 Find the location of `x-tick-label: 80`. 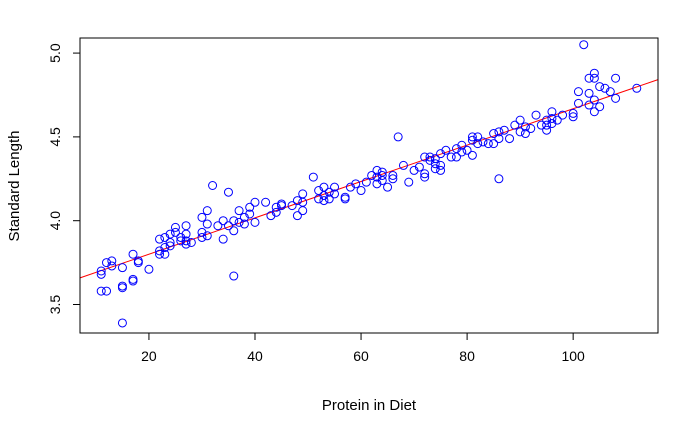

x-tick-label: 80 is located at coordinates (467, 356).